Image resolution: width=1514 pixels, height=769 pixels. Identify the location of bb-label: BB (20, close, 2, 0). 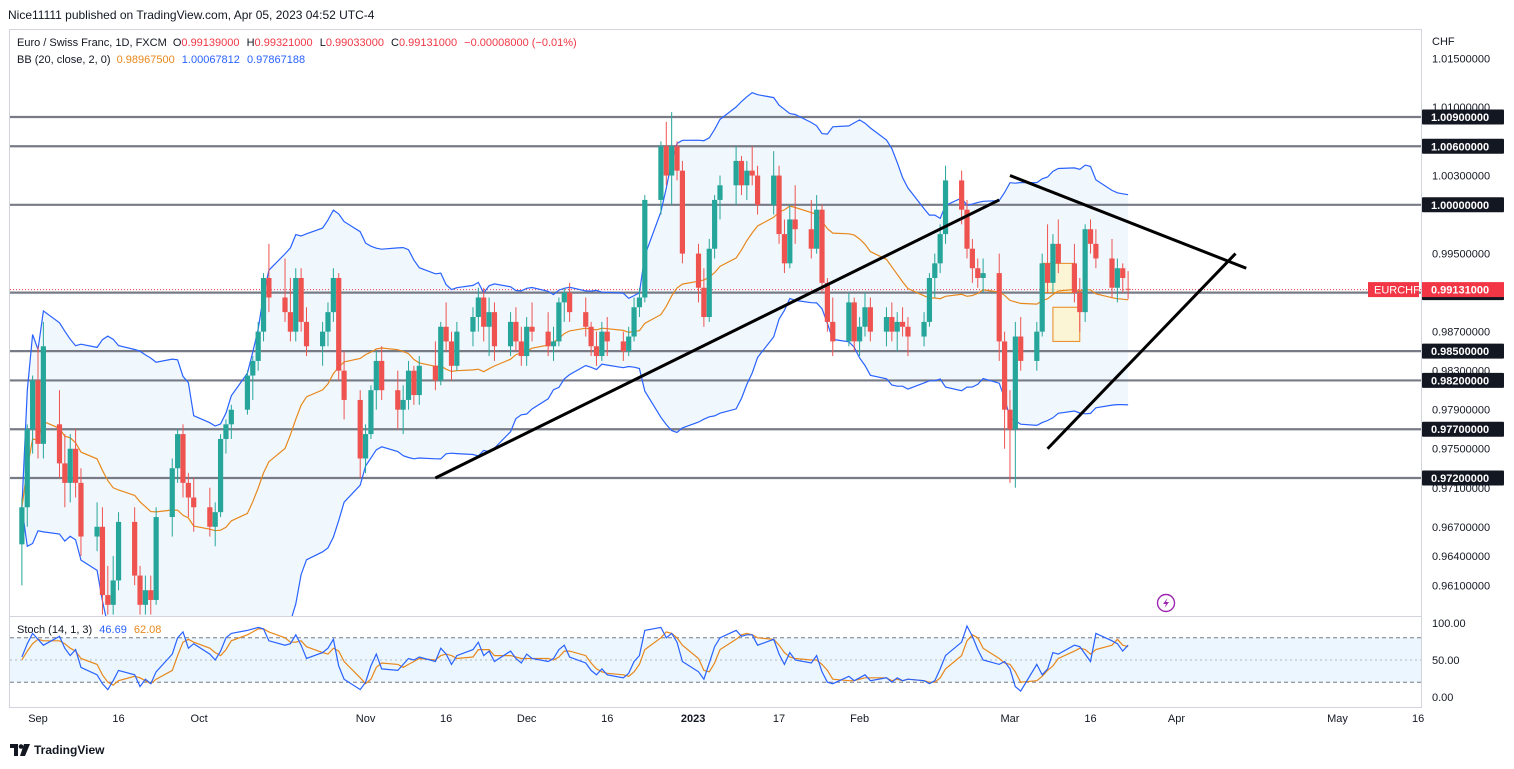
(64, 60).